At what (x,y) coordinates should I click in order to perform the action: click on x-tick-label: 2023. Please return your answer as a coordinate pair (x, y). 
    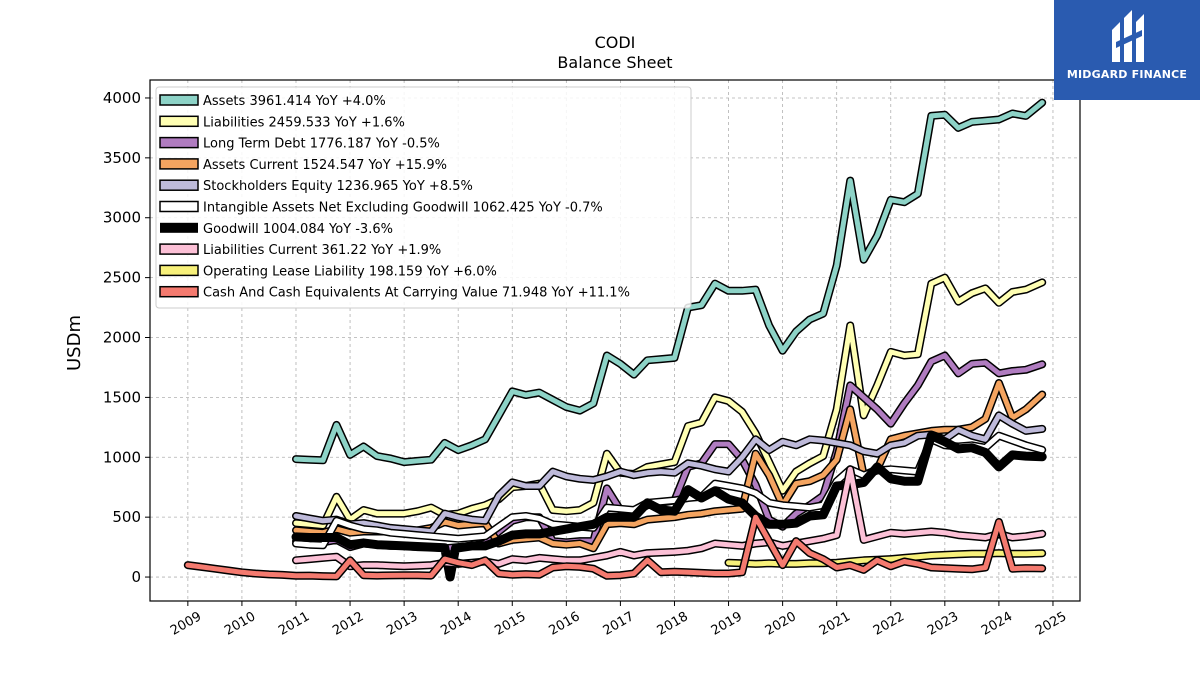
    Looking at the image, I should click on (943, 624).